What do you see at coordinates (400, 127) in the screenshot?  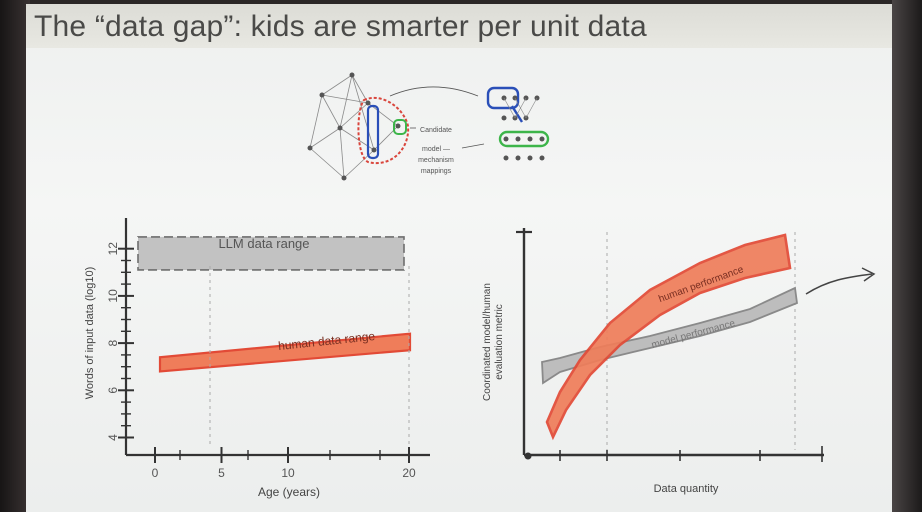 I see `green-module-outline` at bounding box center [400, 127].